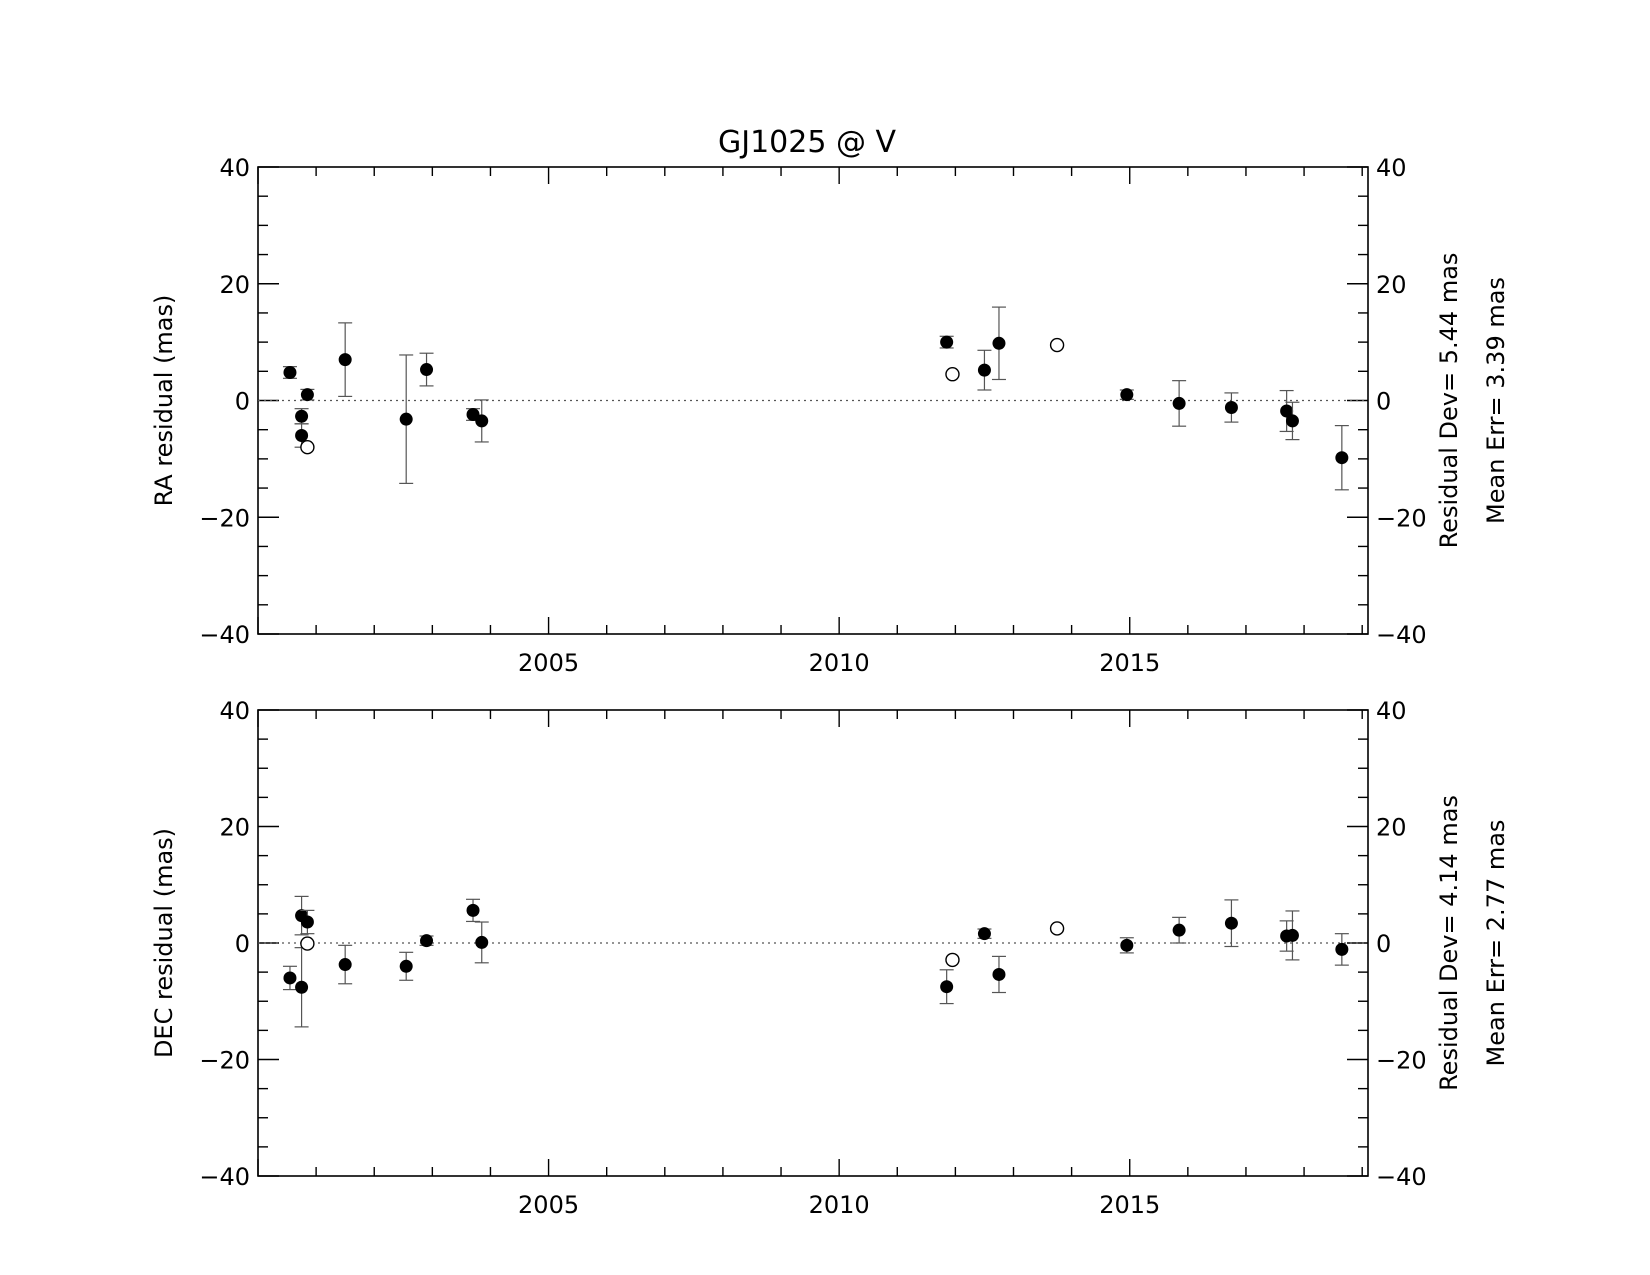 The height and width of the screenshot is (1275, 1650). What do you see at coordinates (1449, 401) in the screenshot?
I see `residual-dev-label: Residual Dev= 5.44 mas` at bounding box center [1449, 401].